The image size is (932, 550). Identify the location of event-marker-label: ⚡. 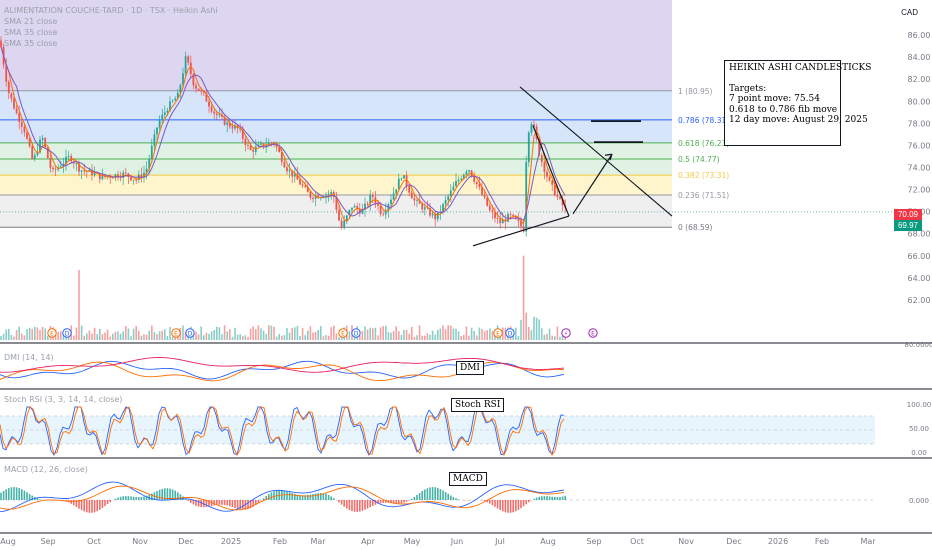
(566, 334).